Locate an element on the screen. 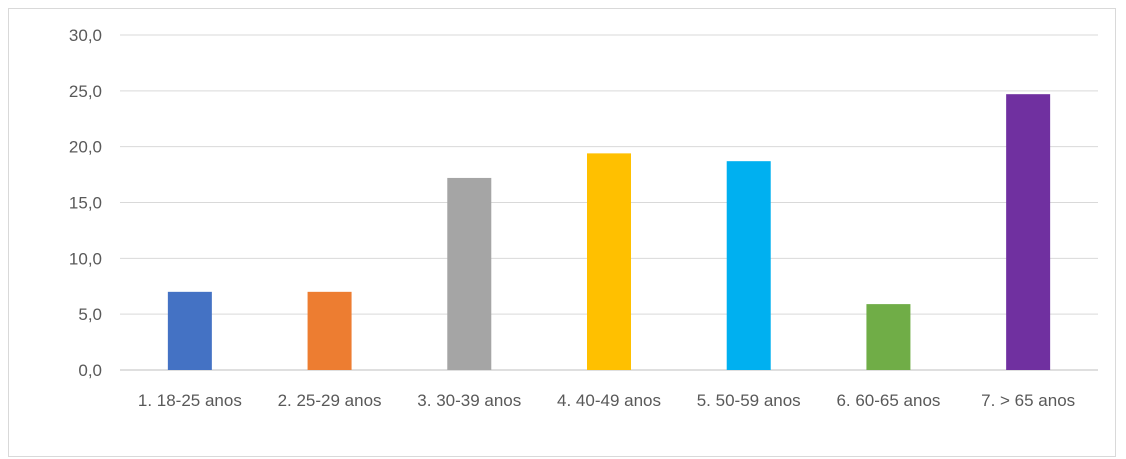 This screenshot has height=459, width=1126. y-tick-label: 10,0 is located at coordinates (85, 258).